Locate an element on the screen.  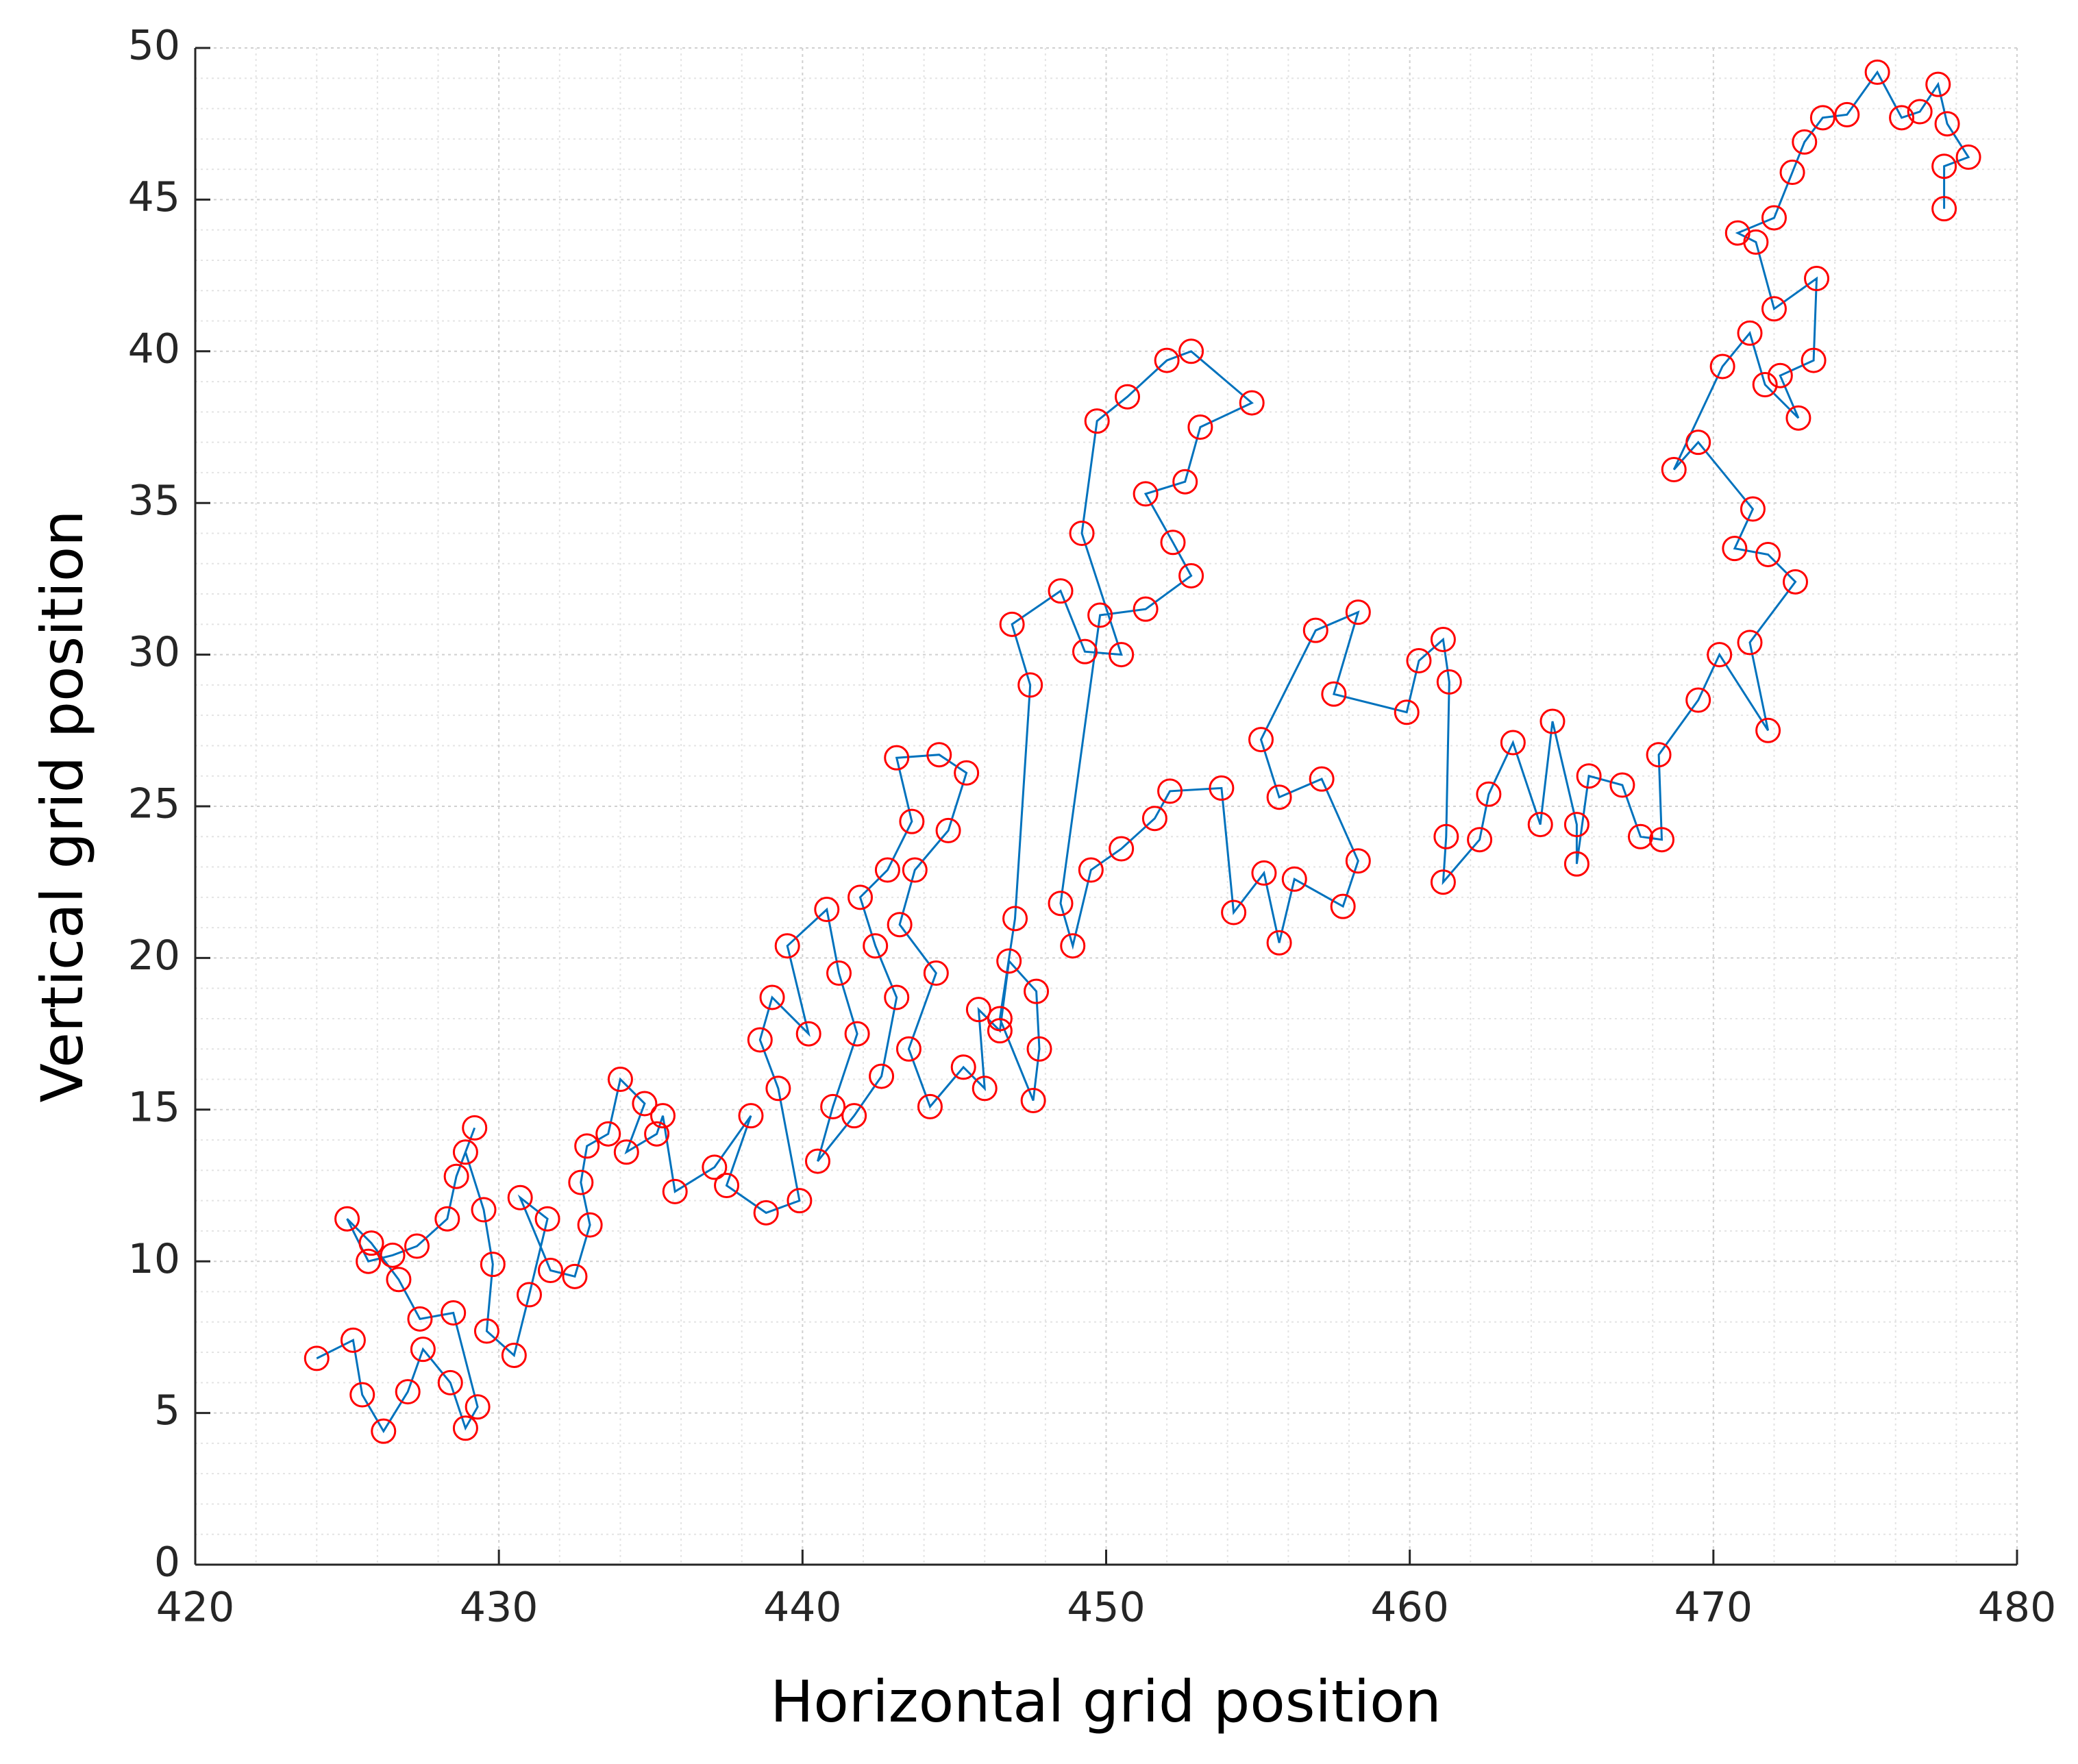
y-tick-label: 45 is located at coordinates (154, 197).